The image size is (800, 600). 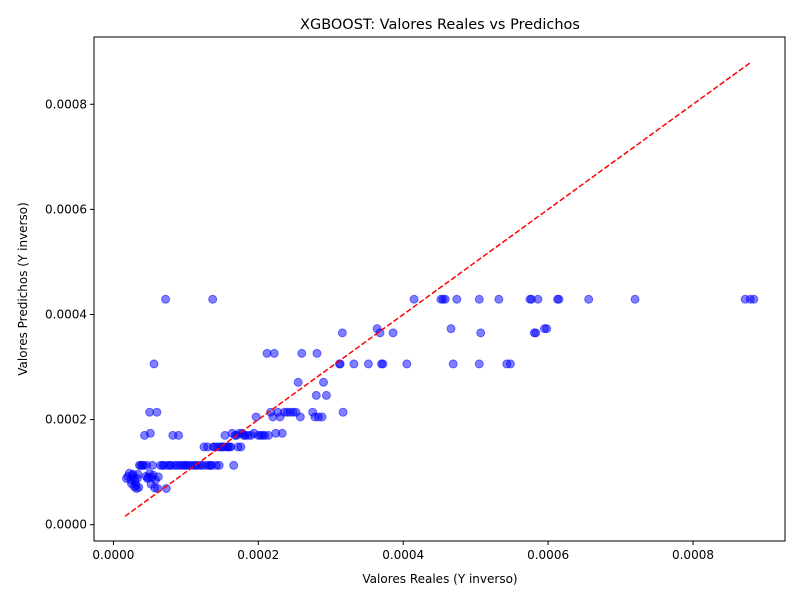 I want to click on x-tick-label: 0.0008, so click(x=693, y=555).